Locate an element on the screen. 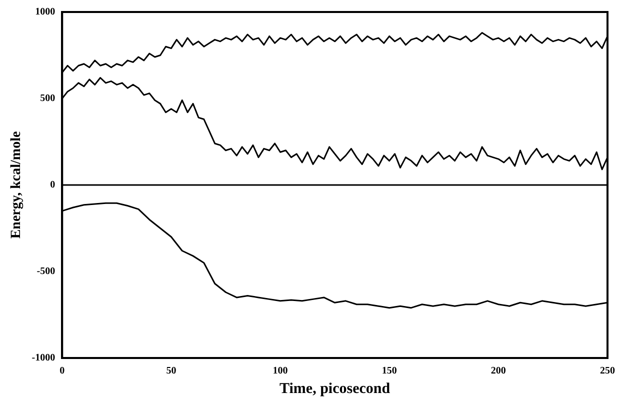  y-tick-label: -500 is located at coordinates (46, 272).